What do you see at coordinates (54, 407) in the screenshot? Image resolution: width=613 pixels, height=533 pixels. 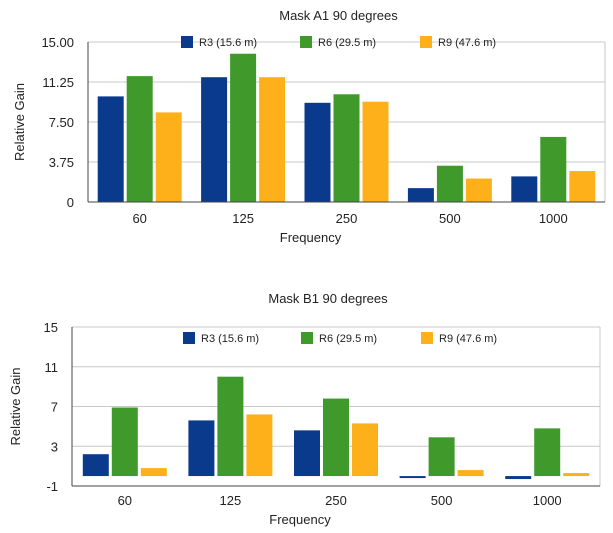 I see `y-tick-label: 7` at bounding box center [54, 407].